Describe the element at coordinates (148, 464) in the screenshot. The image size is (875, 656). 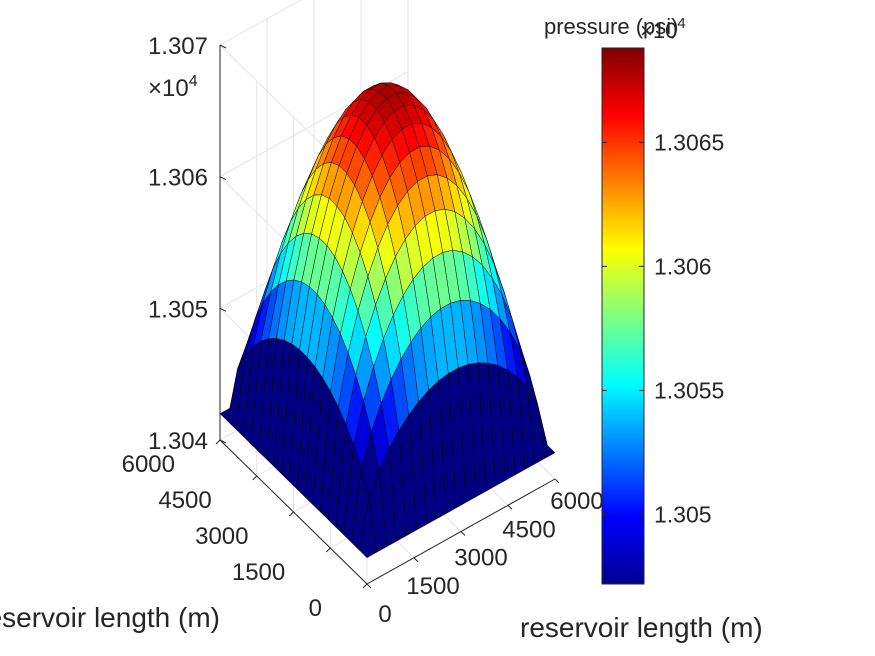
I see `y-tick-label: 6000` at that location.